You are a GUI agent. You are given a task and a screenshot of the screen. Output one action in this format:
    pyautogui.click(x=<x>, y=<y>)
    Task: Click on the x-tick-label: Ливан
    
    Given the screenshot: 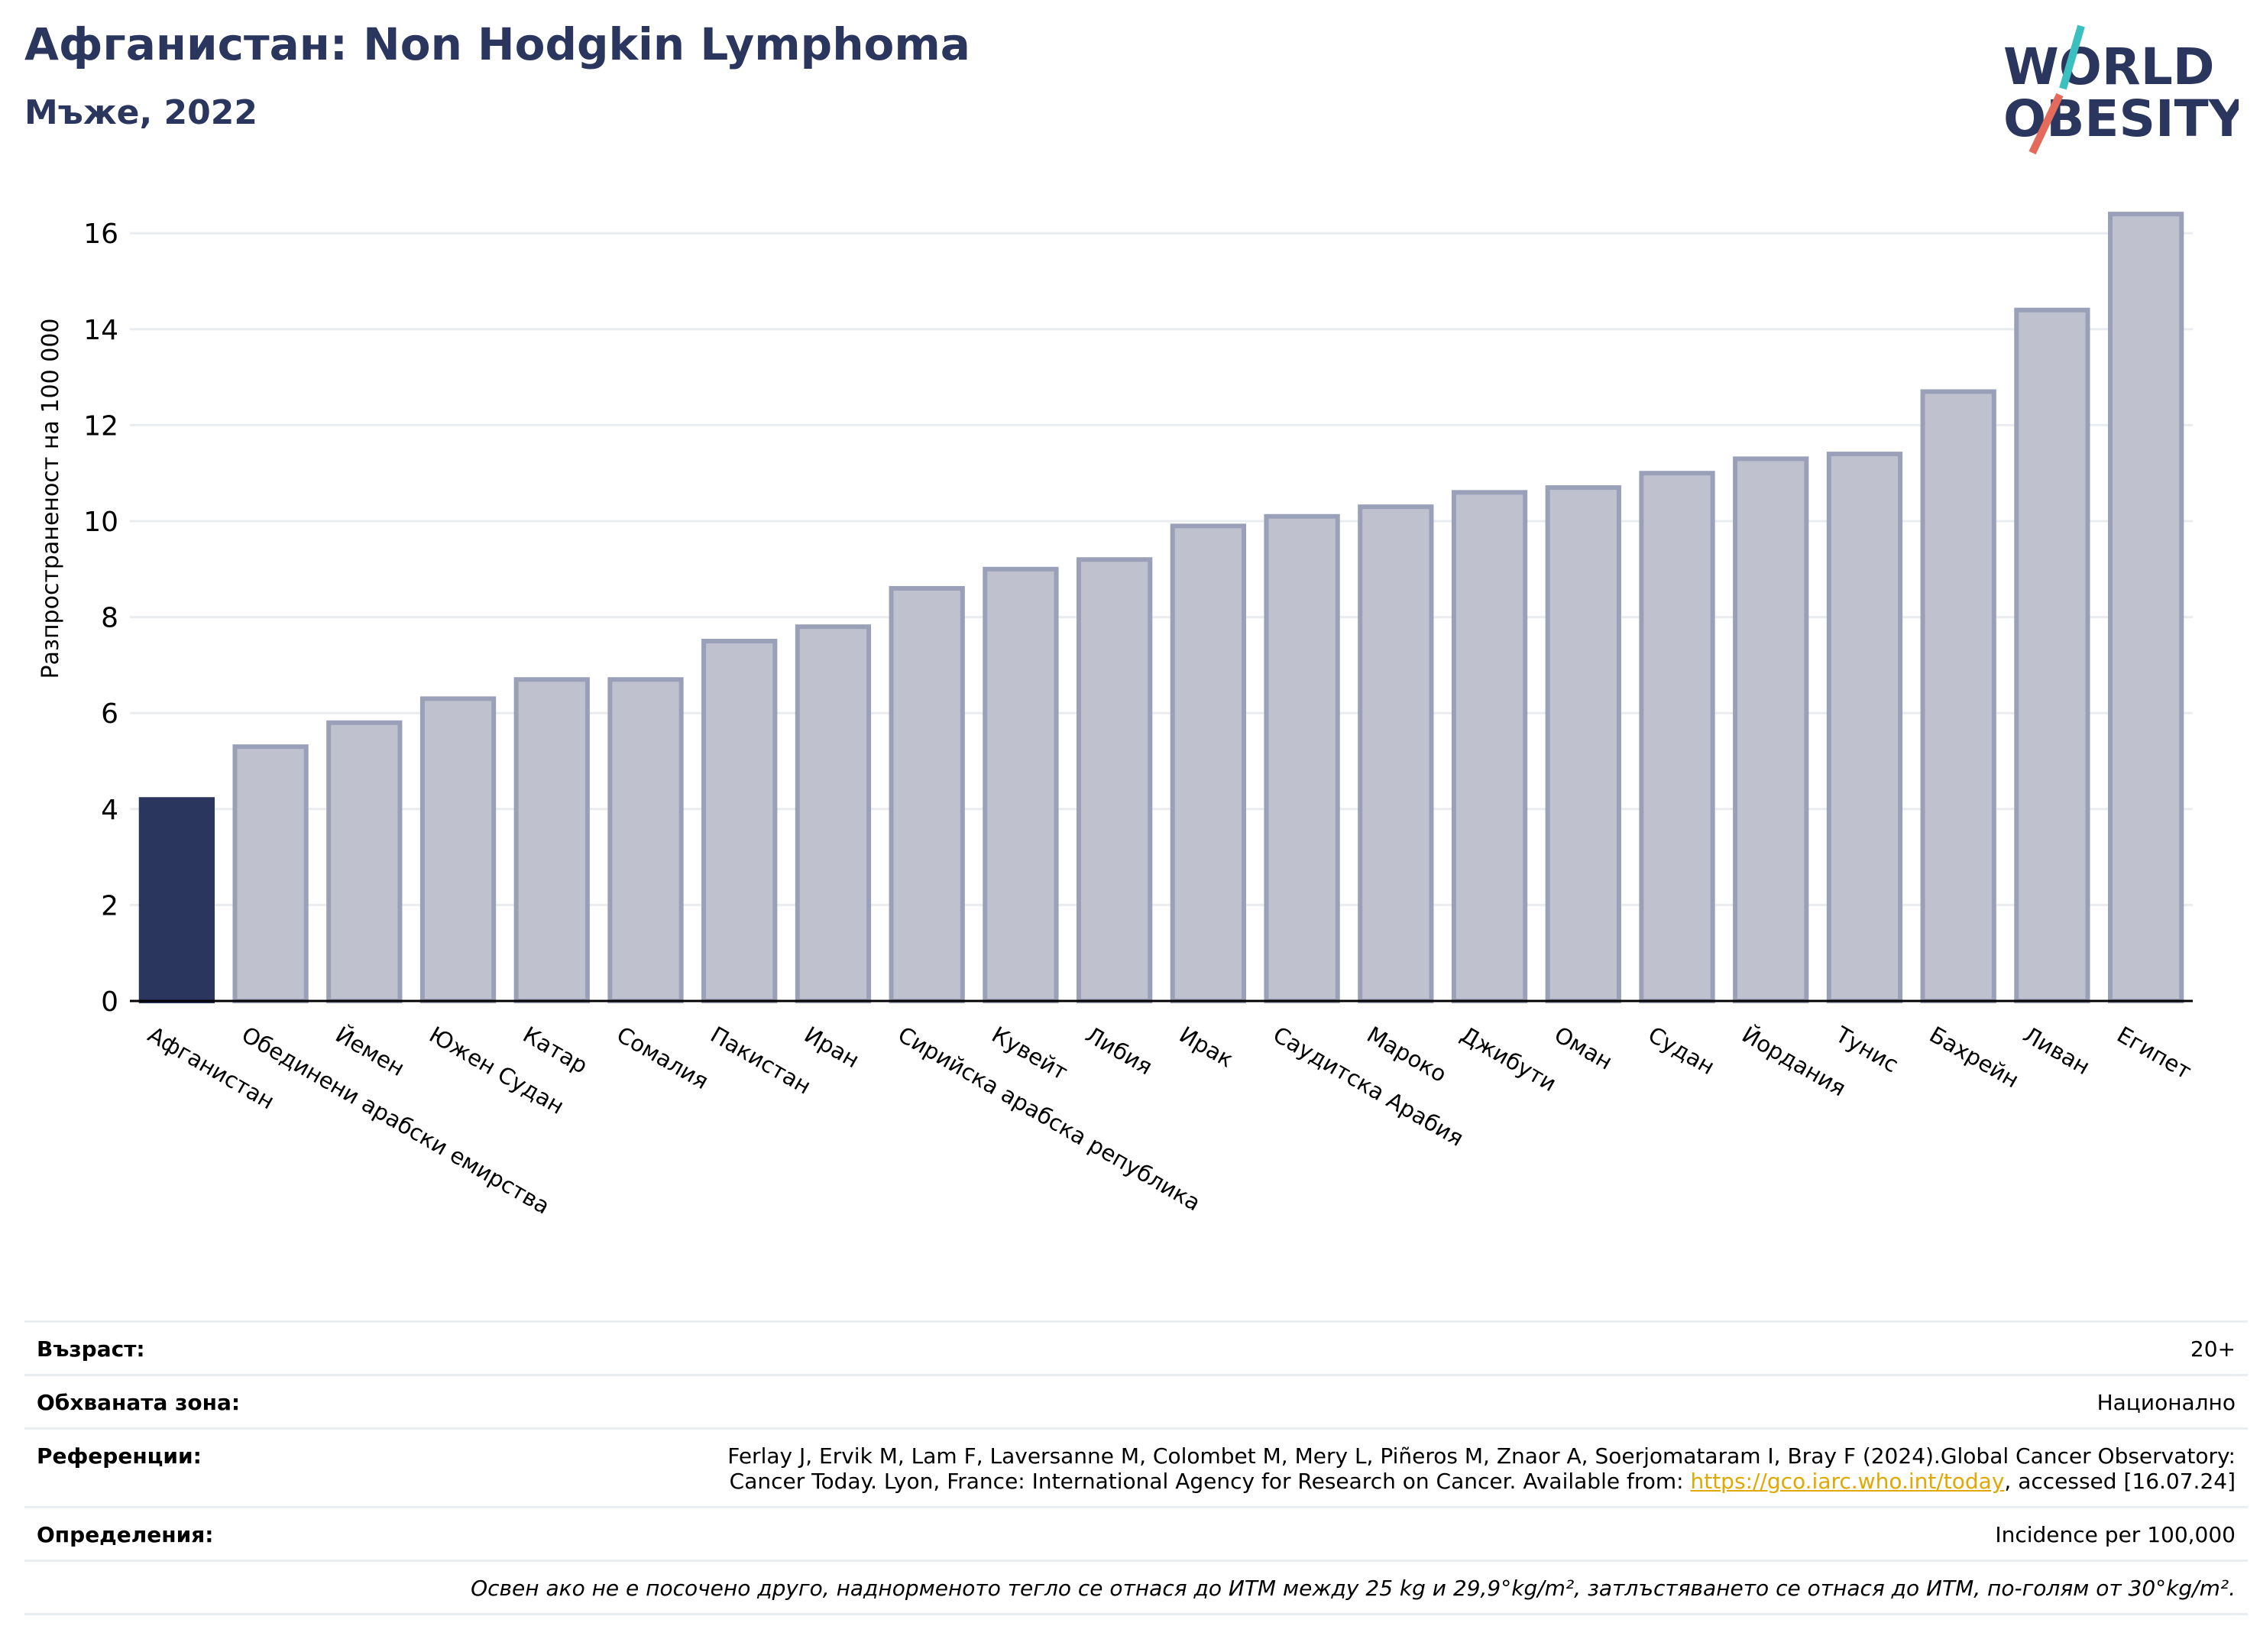 What is the action you would take?
    pyautogui.click(x=2056, y=1051)
    